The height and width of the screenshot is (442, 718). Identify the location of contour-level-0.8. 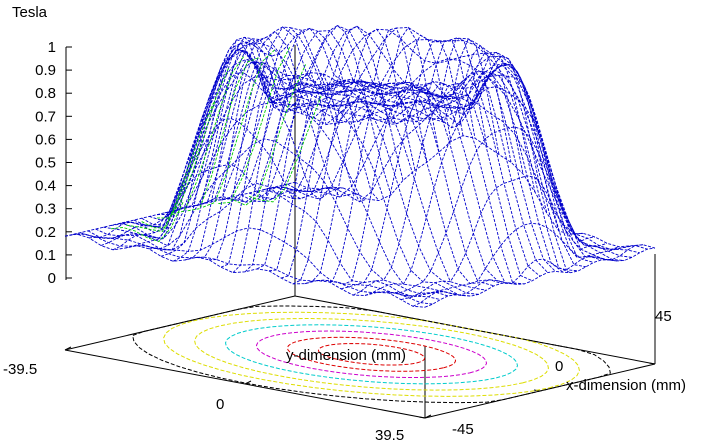
(371, 354).